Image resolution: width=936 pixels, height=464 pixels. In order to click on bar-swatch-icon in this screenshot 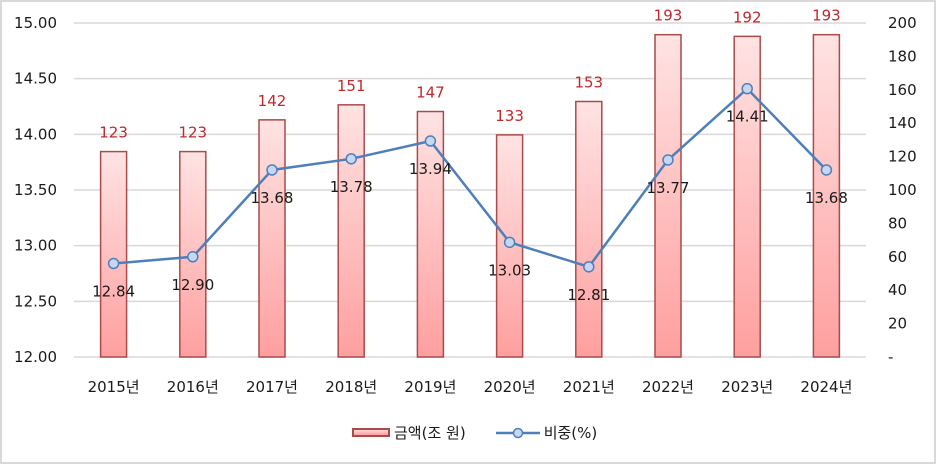, I will do `click(371, 432)`.